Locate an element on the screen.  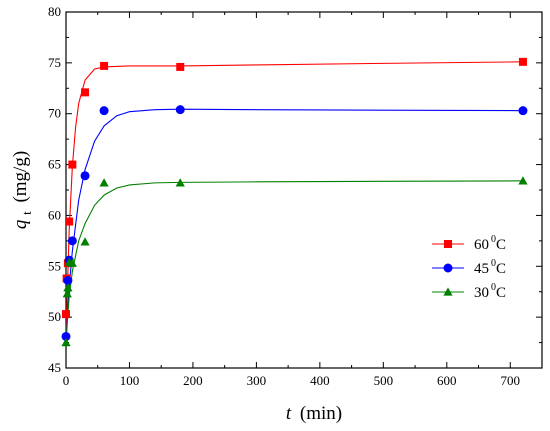
y-tick-label: 60 is located at coordinates (54, 214).